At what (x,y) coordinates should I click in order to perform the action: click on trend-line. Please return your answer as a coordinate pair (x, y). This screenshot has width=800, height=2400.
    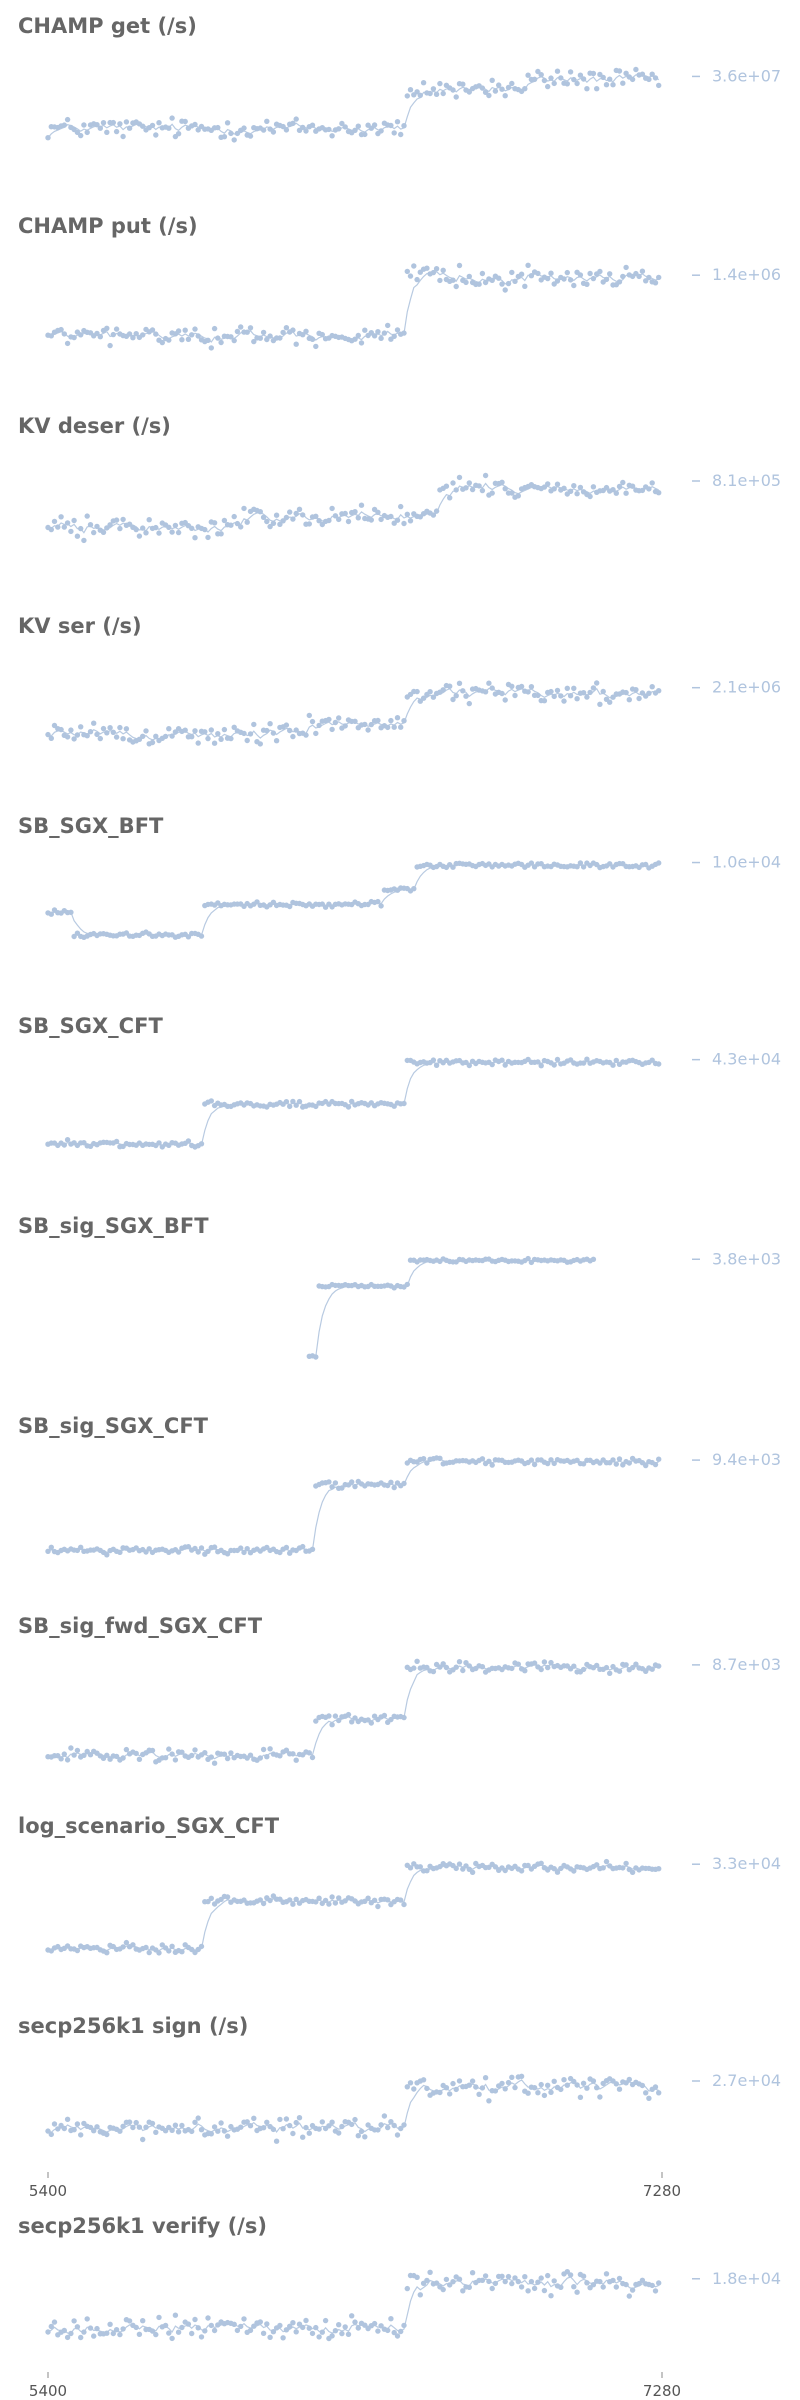
    Looking at the image, I should click on (353, 508).